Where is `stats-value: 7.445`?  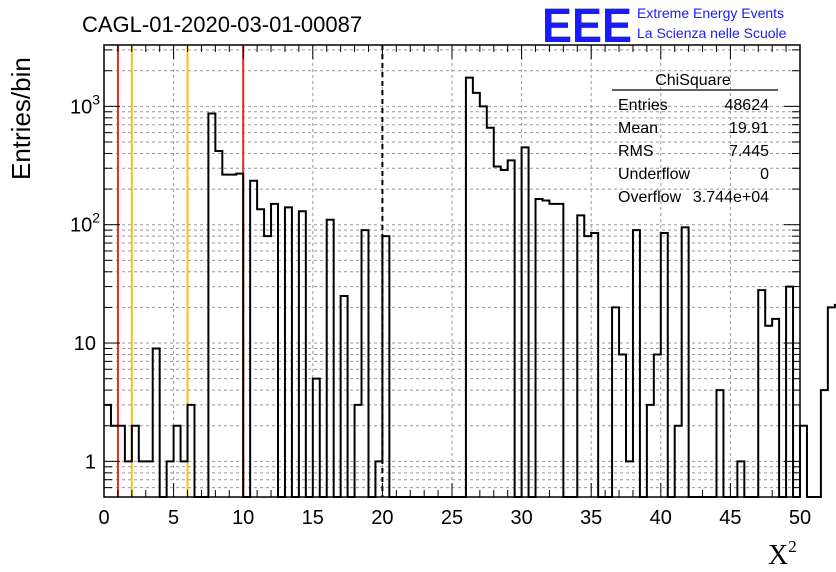 stats-value: 7.445 is located at coordinates (749, 151).